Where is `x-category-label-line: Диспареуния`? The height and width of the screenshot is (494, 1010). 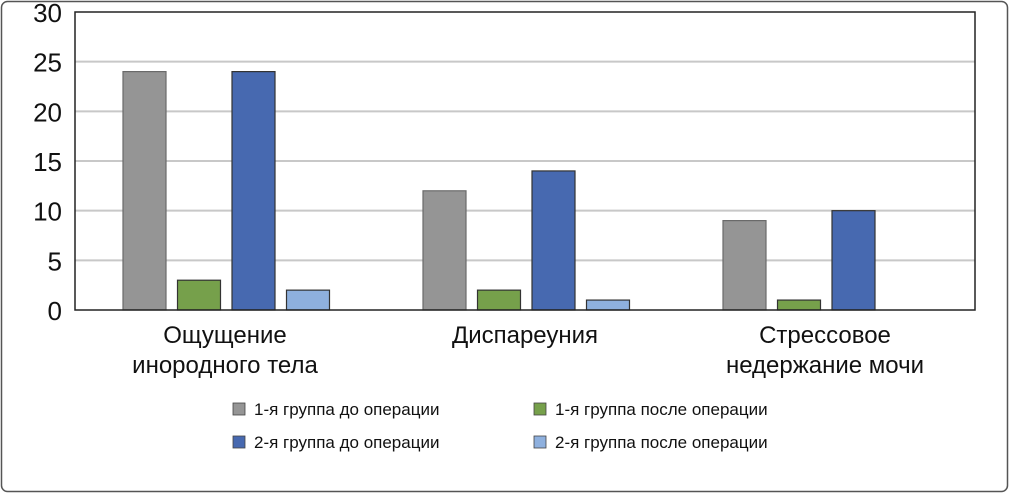
x-category-label-line: Диспареуния is located at coordinates (525, 335).